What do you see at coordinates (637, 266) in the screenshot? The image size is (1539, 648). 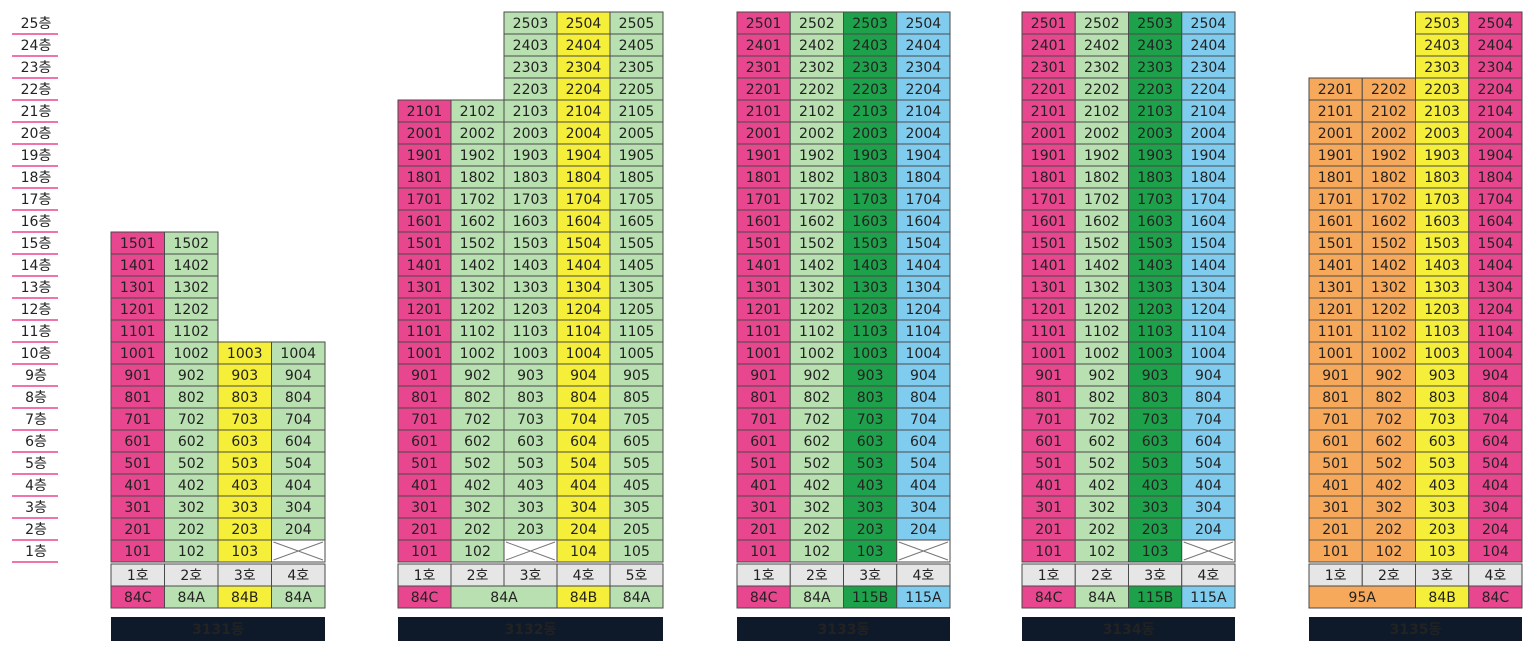 I see `unit-number: 1405` at bounding box center [637, 266].